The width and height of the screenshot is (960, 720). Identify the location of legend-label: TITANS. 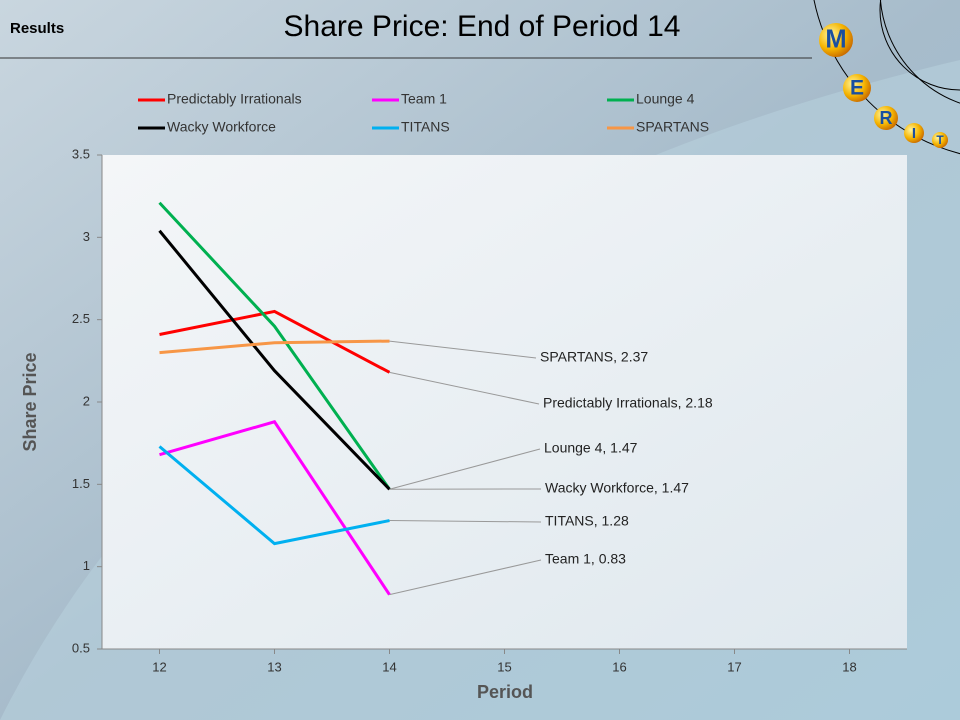
(425, 127).